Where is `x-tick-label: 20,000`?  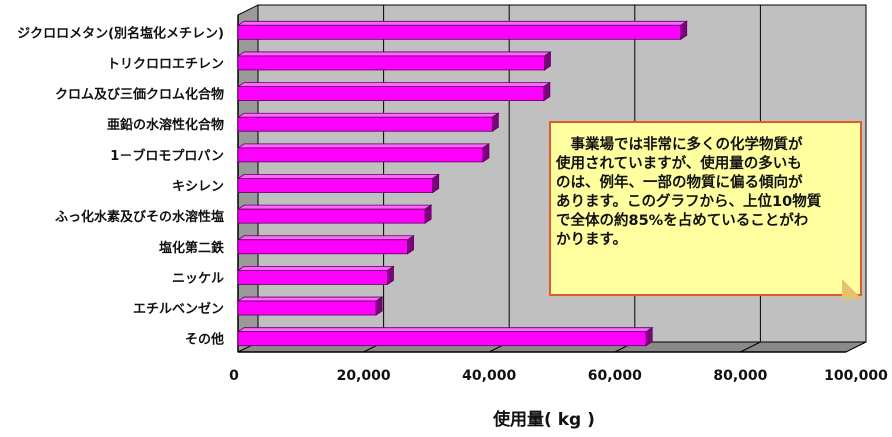 x-tick-label: 20,000 is located at coordinates (364, 376).